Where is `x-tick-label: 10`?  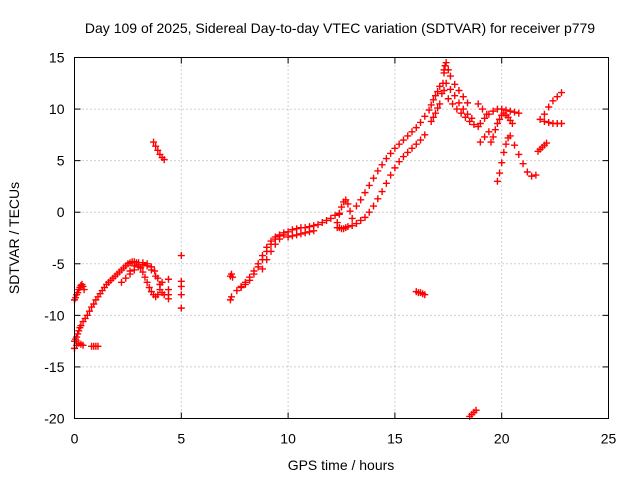 x-tick-label: 10 is located at coordinates (288, 439).